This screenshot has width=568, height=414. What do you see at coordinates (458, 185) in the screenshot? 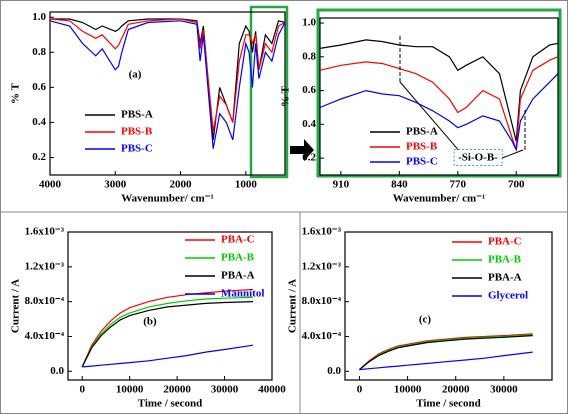
I see `x-tick-label: 770` at bounding box center [458, 185].